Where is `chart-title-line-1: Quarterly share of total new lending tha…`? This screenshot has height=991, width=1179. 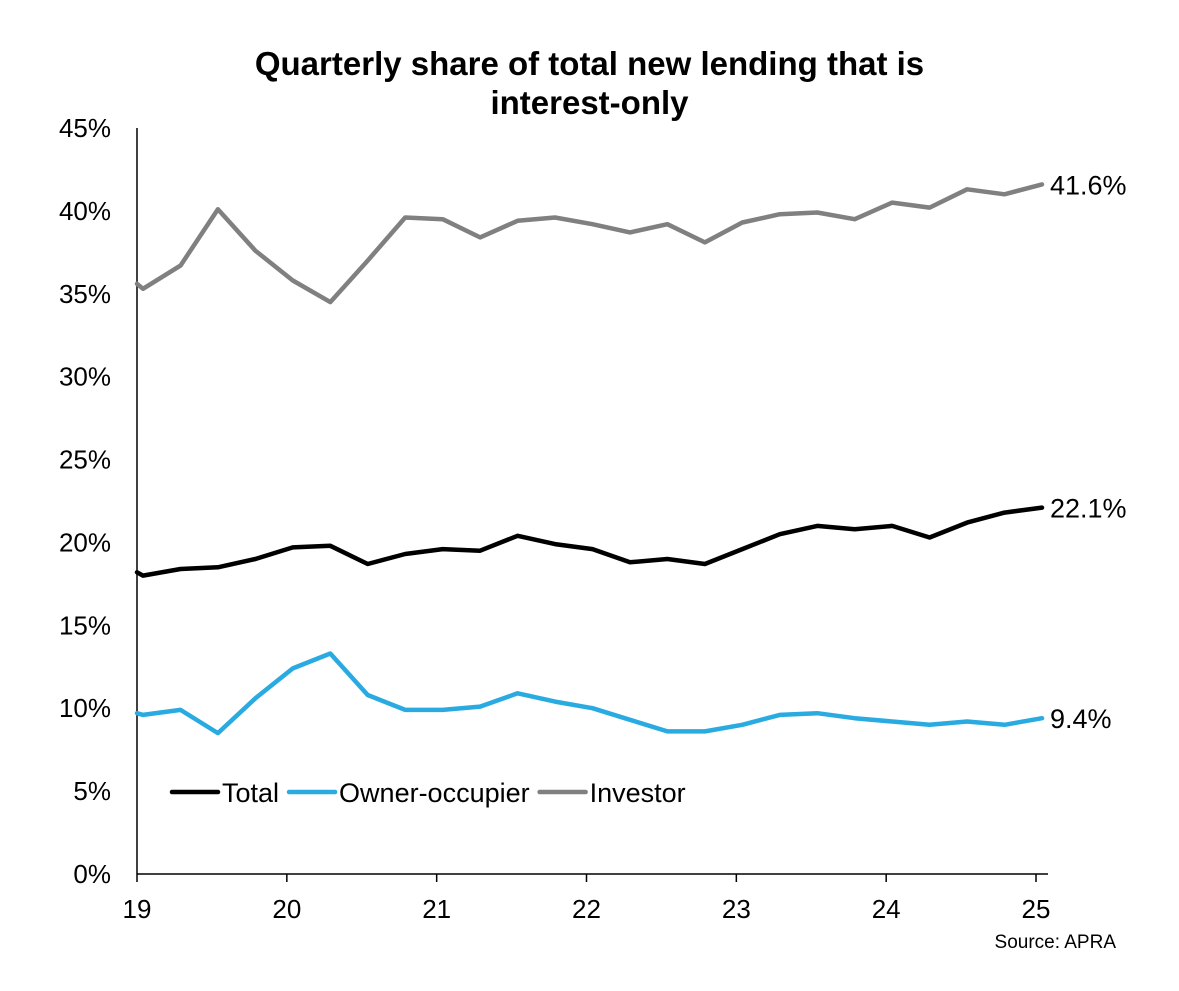
chart-title-line-1: Quarterly share of total new lending tha… is located at coordinates (589, 63).